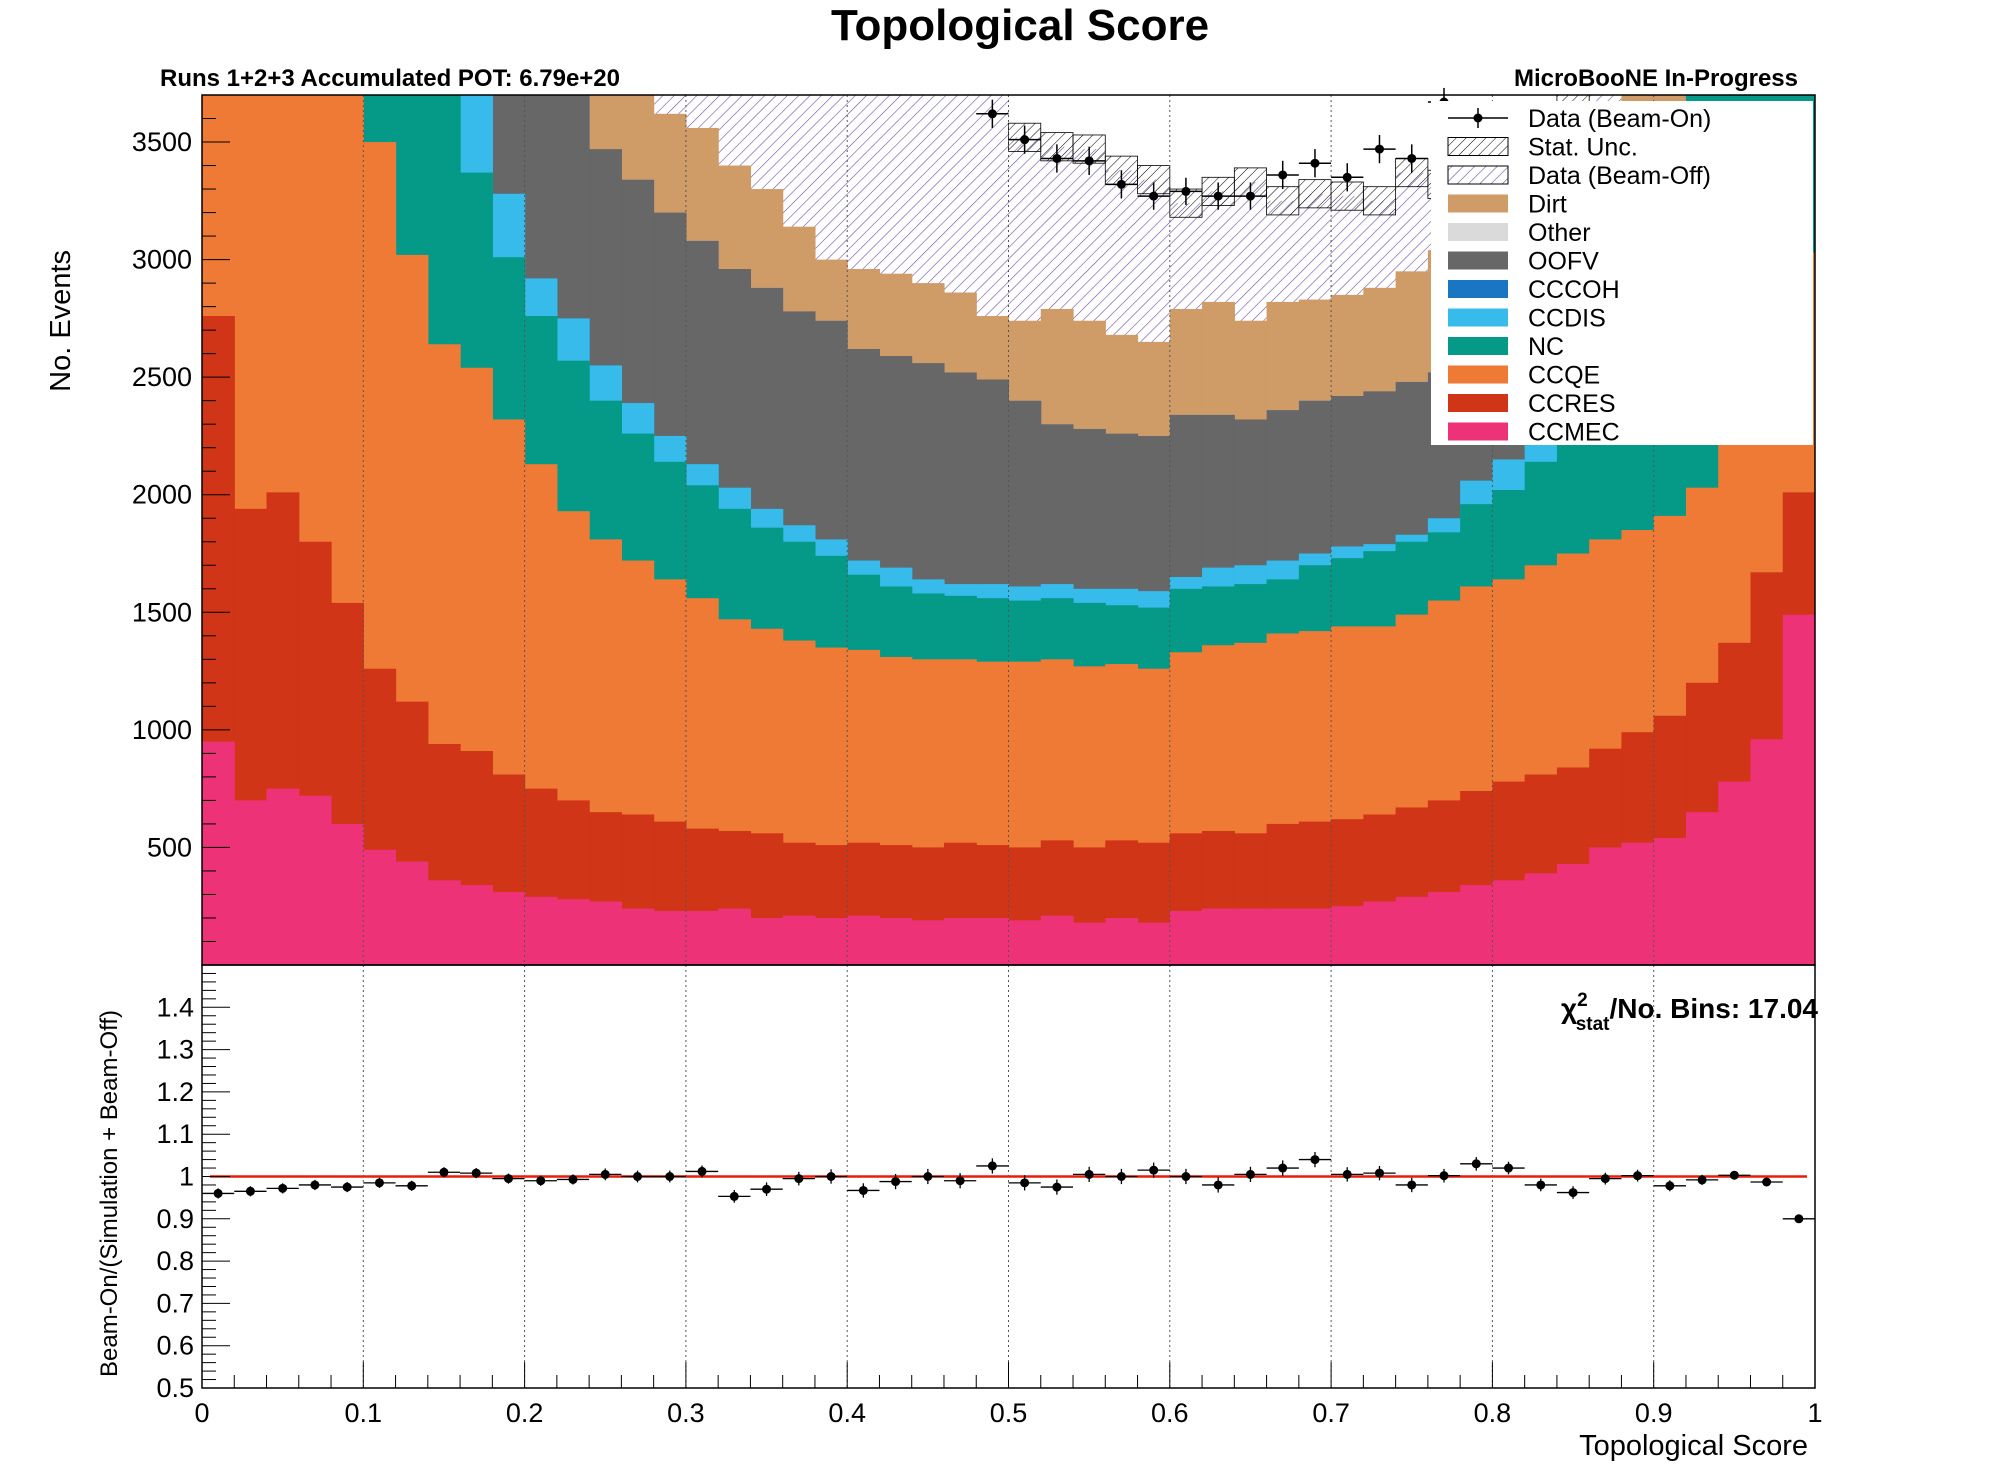 The width and height of the screenshot is (1996, 1472). Describe the element at coordinates (1170, 1413) in the screenshot. I see `x-tick-label: 0.6` at that location.